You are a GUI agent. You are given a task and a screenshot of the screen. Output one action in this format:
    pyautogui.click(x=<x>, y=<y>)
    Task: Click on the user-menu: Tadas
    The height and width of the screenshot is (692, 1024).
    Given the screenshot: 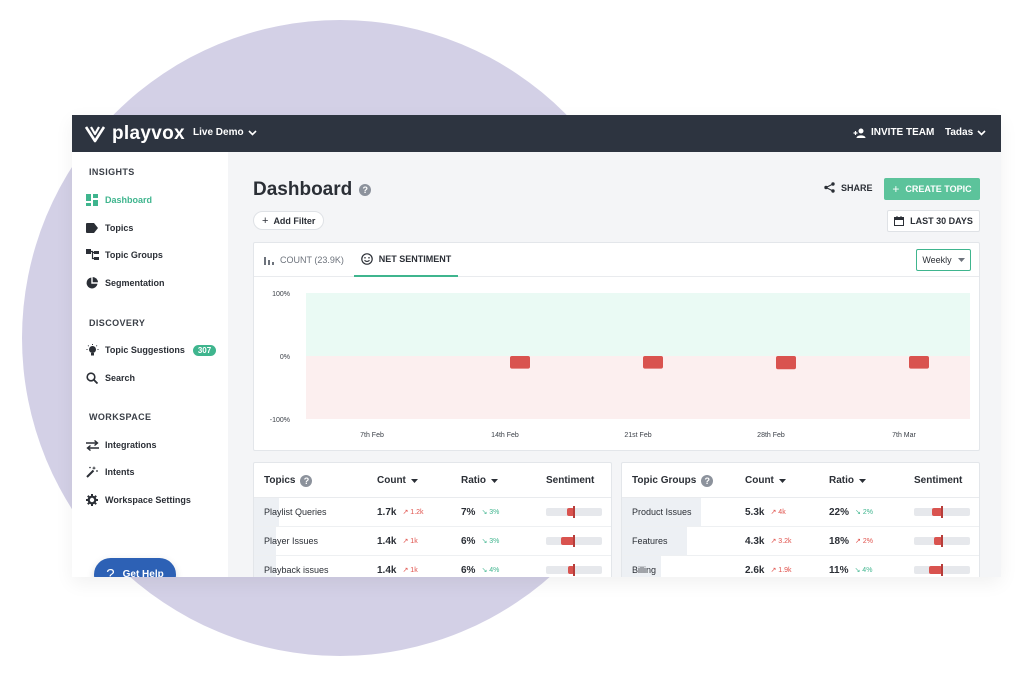 What is the action you would take?
    pyautogui.click(x=965, y=132)
    